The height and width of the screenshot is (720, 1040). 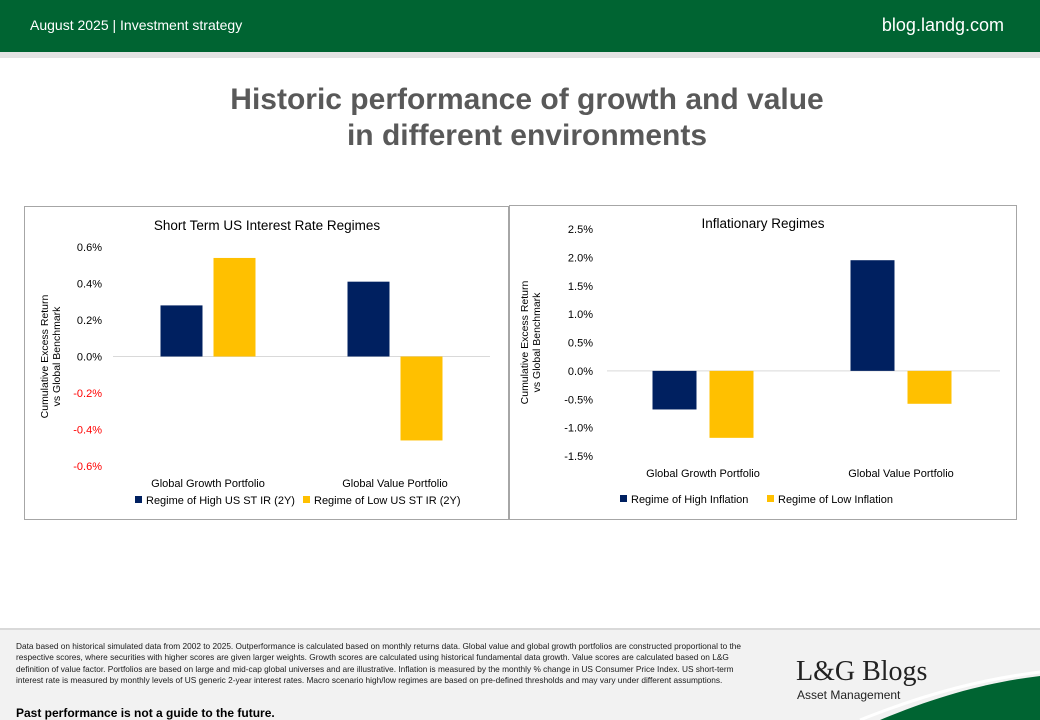 I want to click on y-tick-label: 0.4%, so click(x=89, y=285).